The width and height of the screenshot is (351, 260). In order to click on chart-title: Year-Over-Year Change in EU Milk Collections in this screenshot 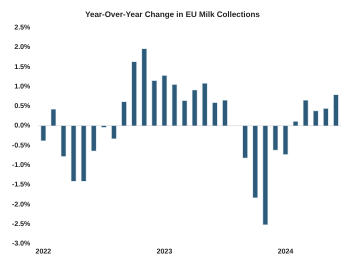, I will do `click(172, 15)`.